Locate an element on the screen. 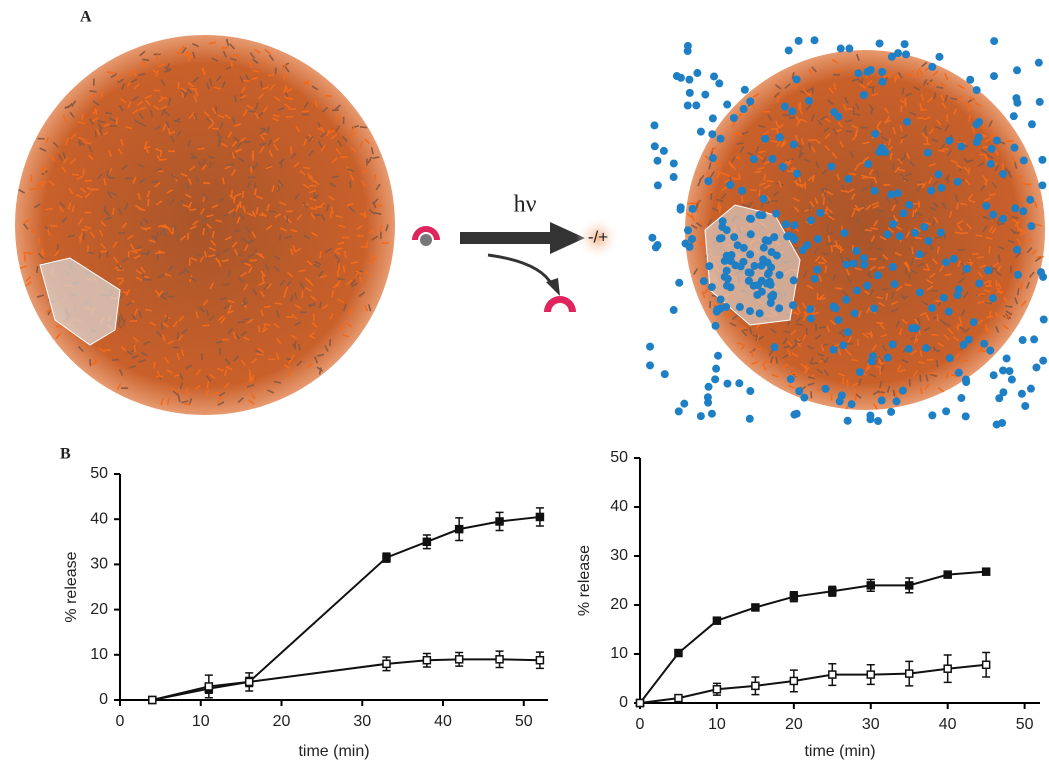 The image size is (1049, 763). light-label: hν is located at coordinates (525, 205).